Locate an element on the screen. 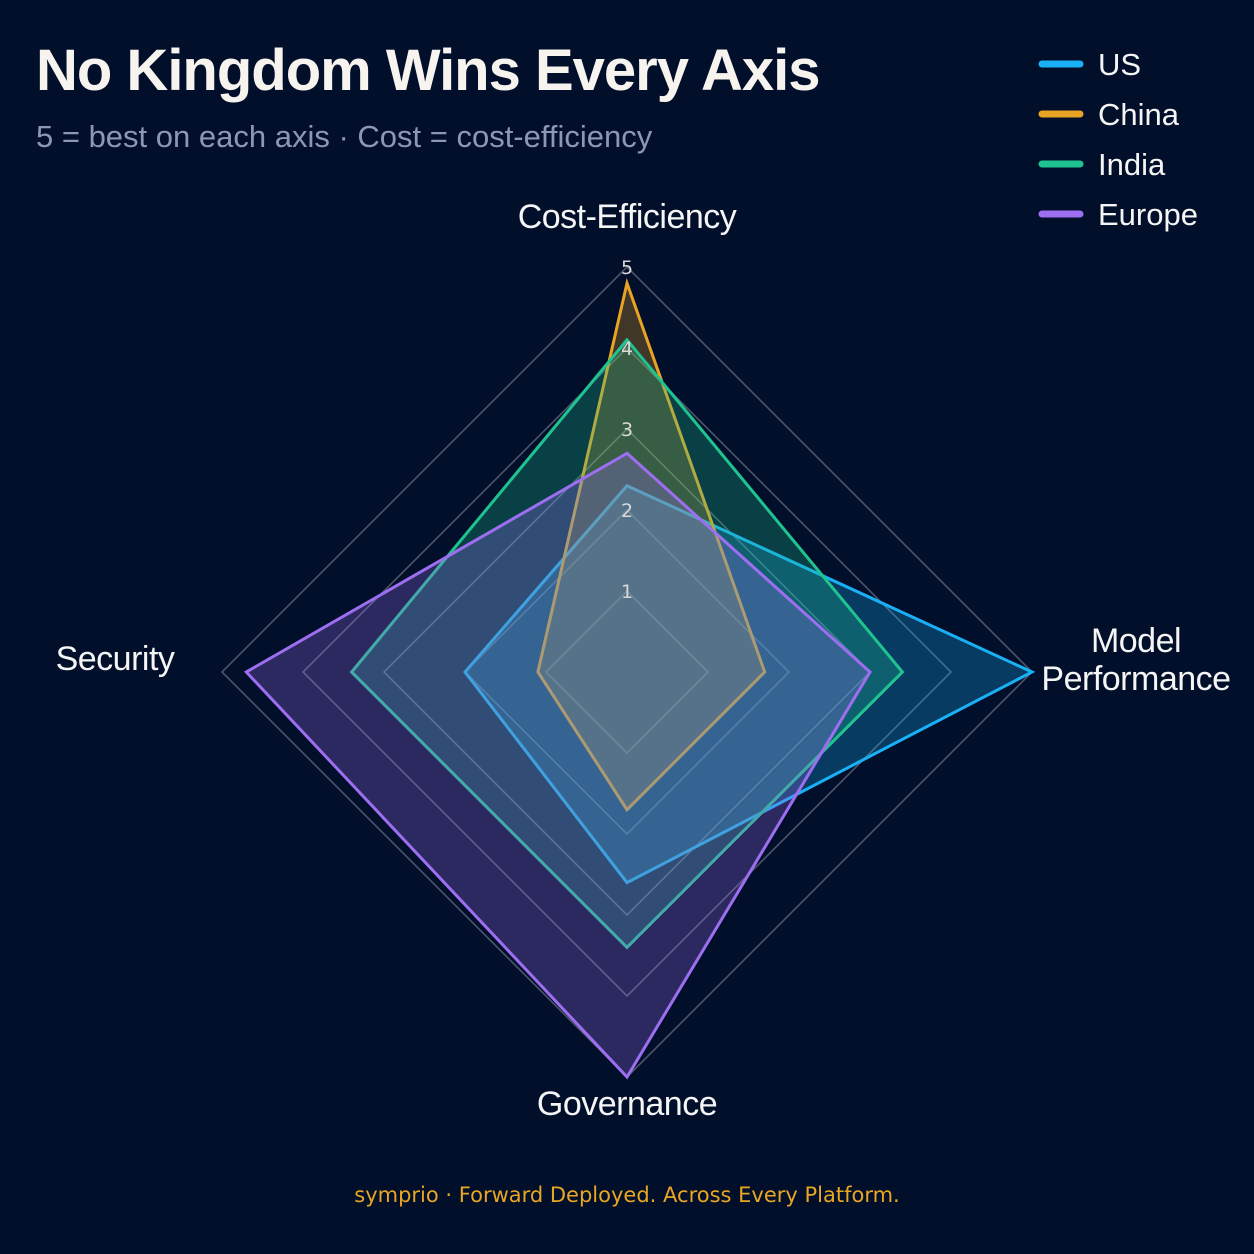 Image resolution: width=1254 pixels, height=1254 pixels. tick-label-3: 3 is located at coordinates (627, 430).